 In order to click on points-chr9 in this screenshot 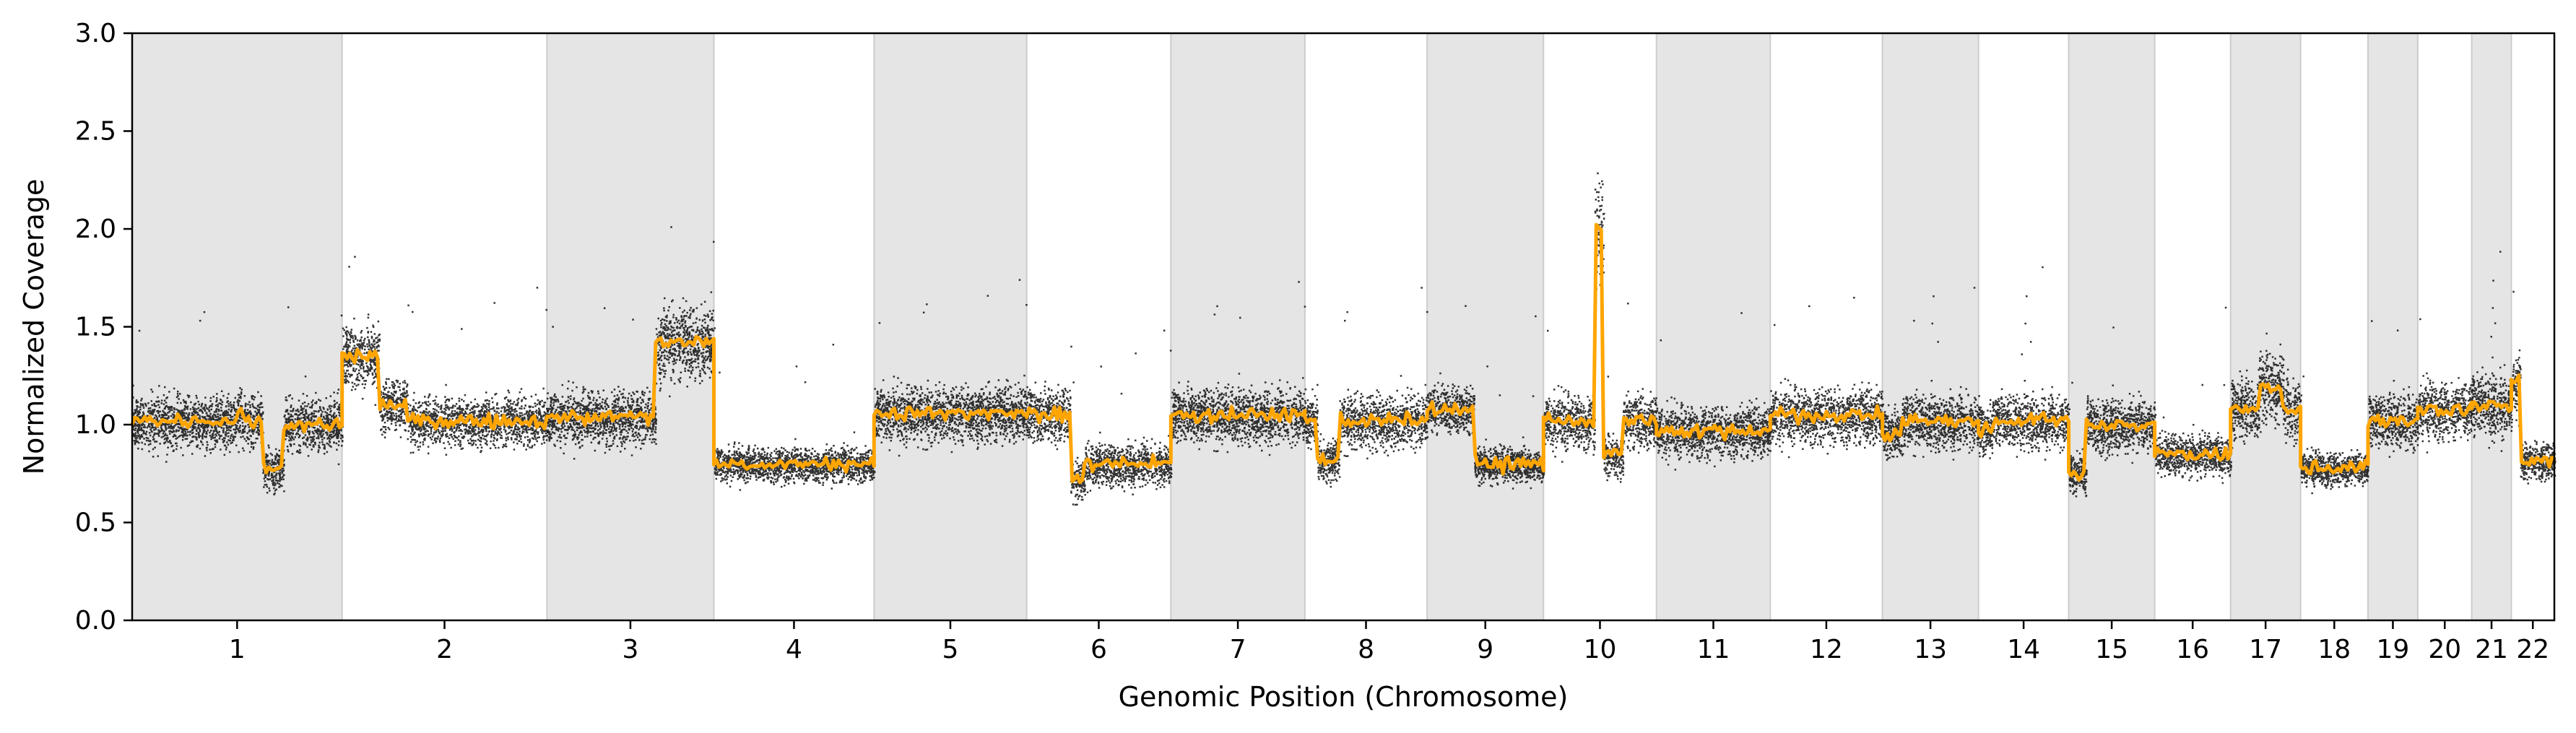, I will do `click(1486, 397)`.